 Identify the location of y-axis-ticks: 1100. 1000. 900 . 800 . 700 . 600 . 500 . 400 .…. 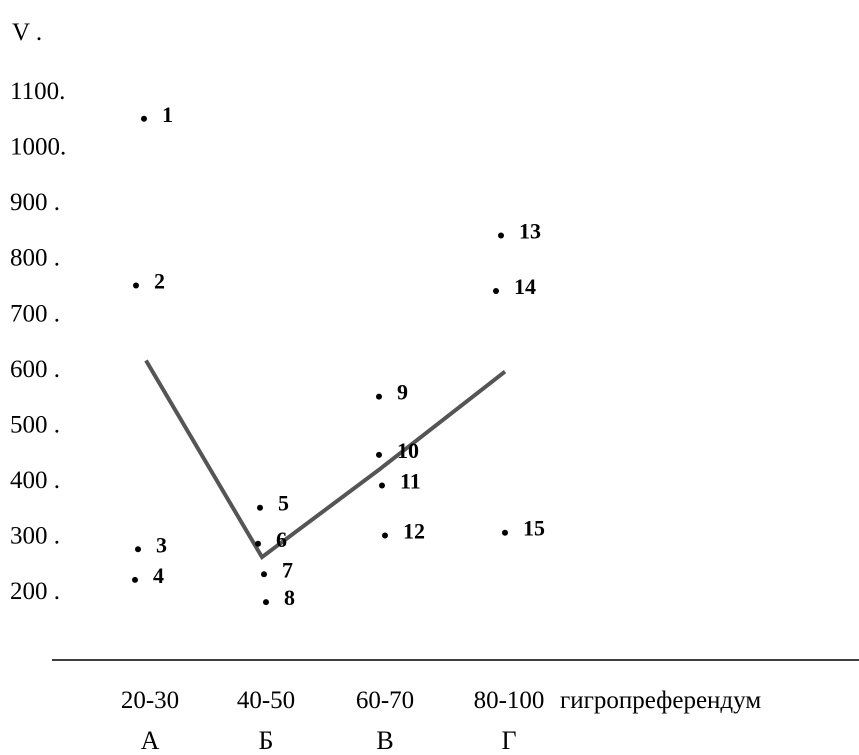
(38, 341).